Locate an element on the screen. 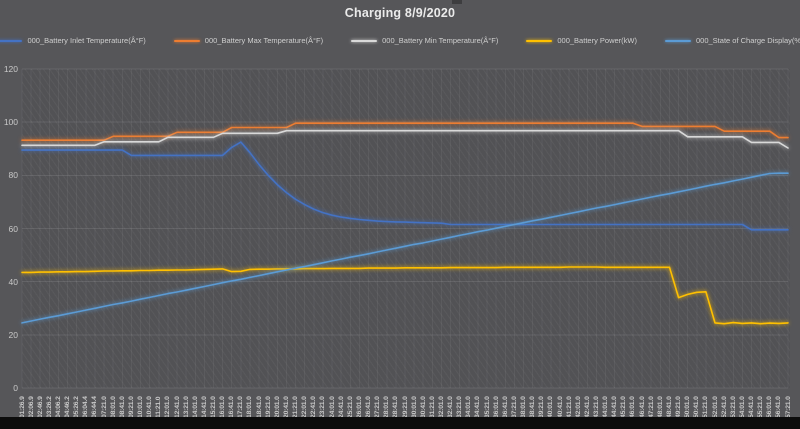  x-tick-label: 30:01.0 is located at coordinates (414, 407).